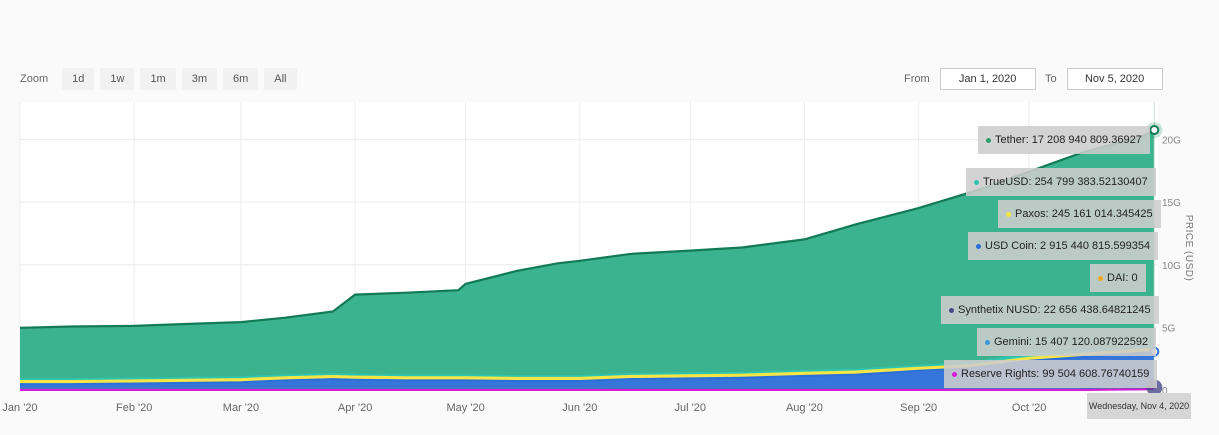 This screenshot has height=435, width=1219. What do you see at coordinates (1169, 328) in the screenshot?
I see `y-tick-label: 5G` at bounding box center [1169, 328].